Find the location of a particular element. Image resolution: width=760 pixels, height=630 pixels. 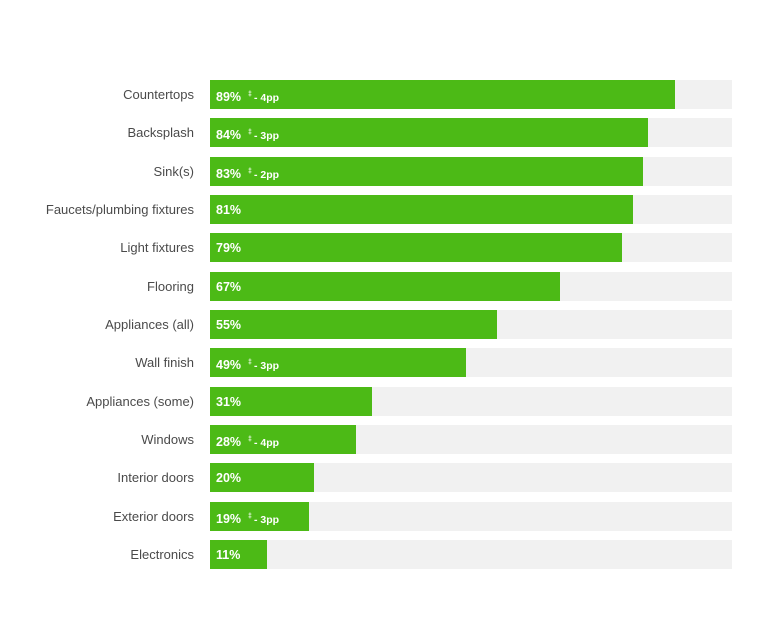

value-label: 49% is located at coordinates (229, 365).